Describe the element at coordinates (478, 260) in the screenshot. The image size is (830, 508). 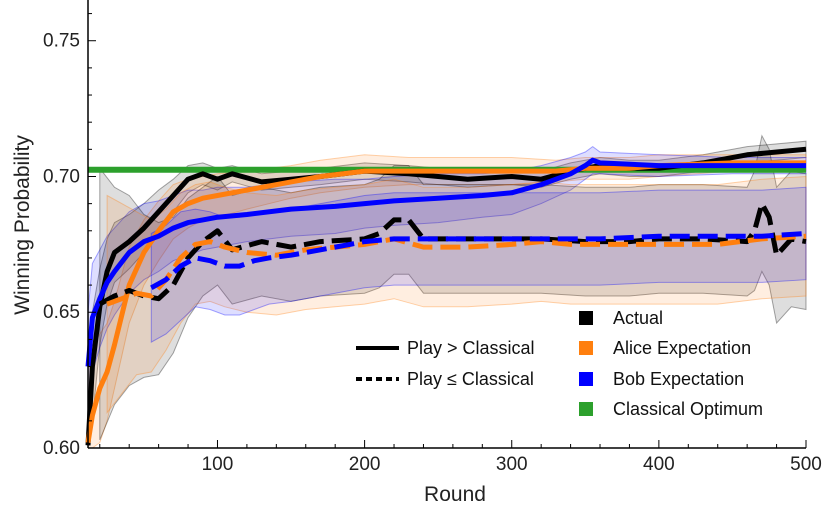
I see `series-bob-expectation-dashed` at that location.